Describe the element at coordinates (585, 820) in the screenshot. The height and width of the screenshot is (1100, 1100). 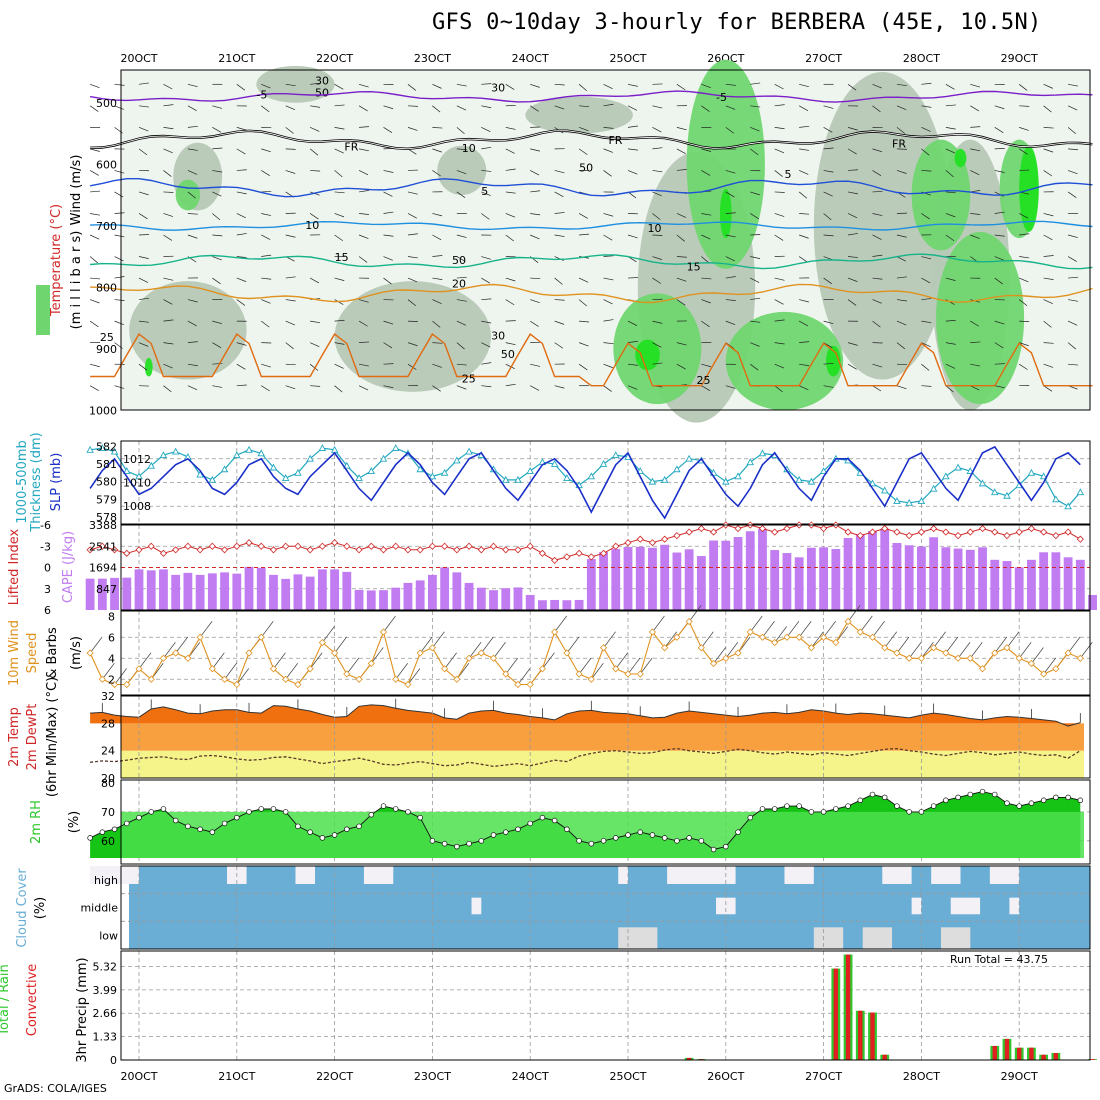
I see `rh-line` at that location.